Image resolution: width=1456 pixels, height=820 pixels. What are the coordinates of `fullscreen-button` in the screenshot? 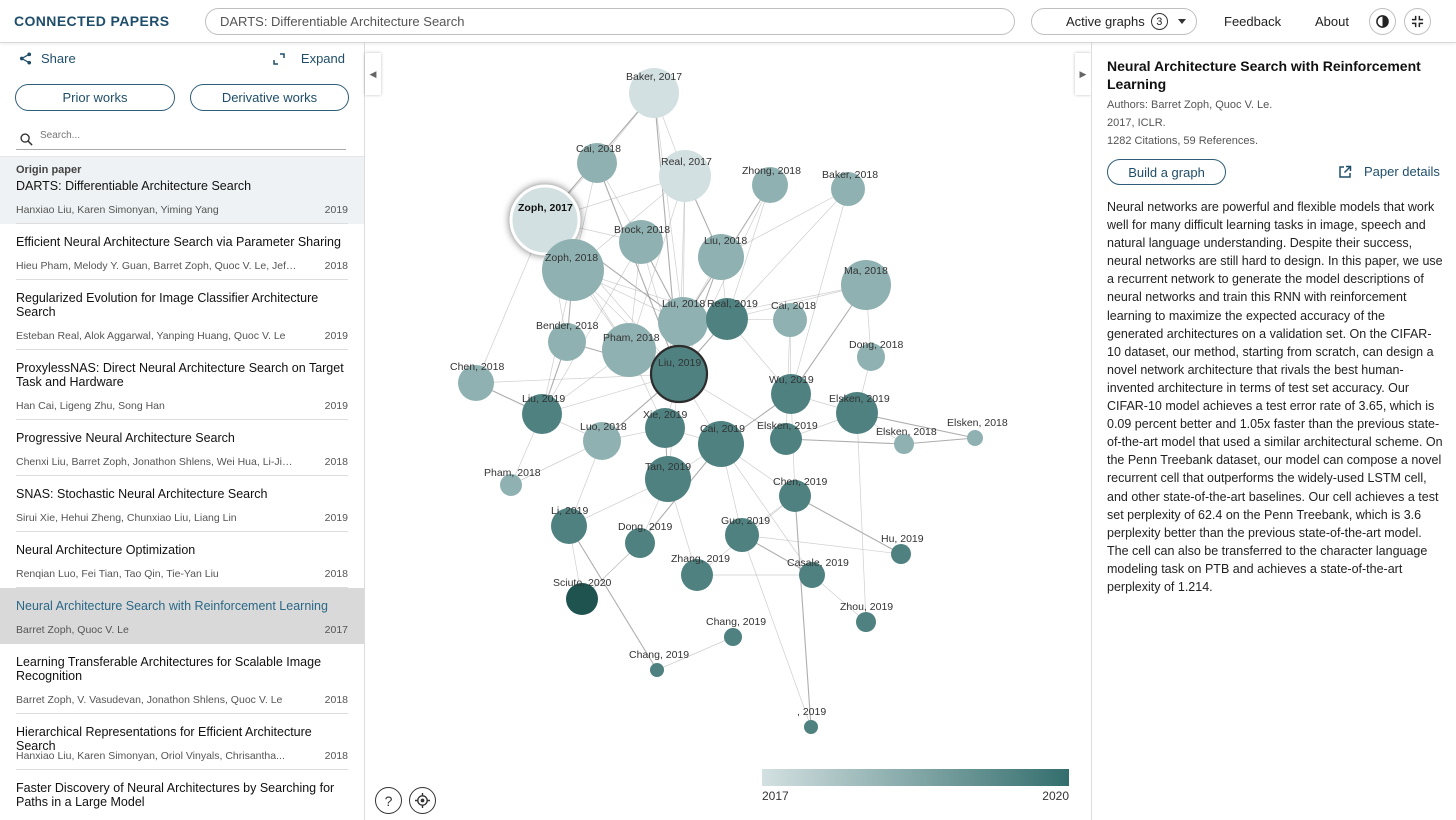 It's located at (1417, 21).